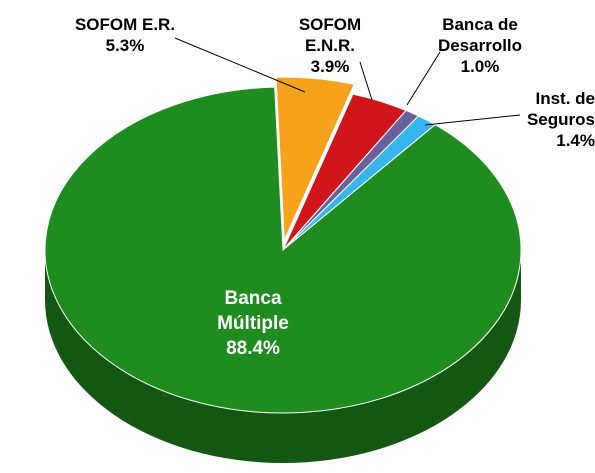  Describe the element at coordinates (125, 24) in the screenshot. I see `slice-name: SOFOM E.R.` at that location.